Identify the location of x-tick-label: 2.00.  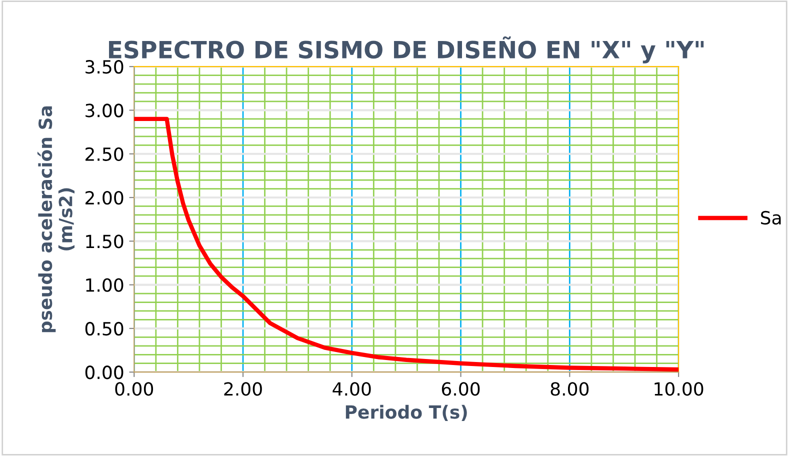
(243, 389).